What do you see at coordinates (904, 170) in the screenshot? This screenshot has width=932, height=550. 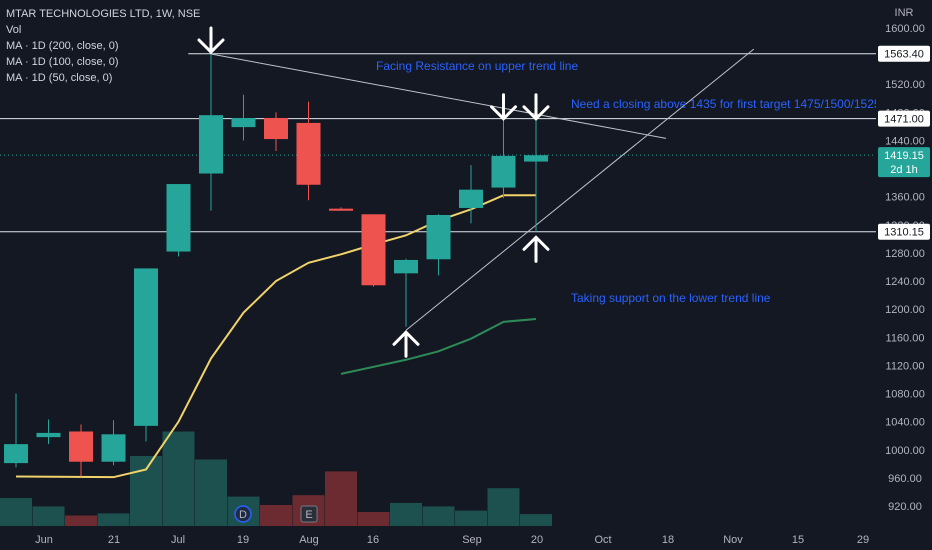 I see `time-to-close-label: 2d 1h` at bounding box center [904, 170].